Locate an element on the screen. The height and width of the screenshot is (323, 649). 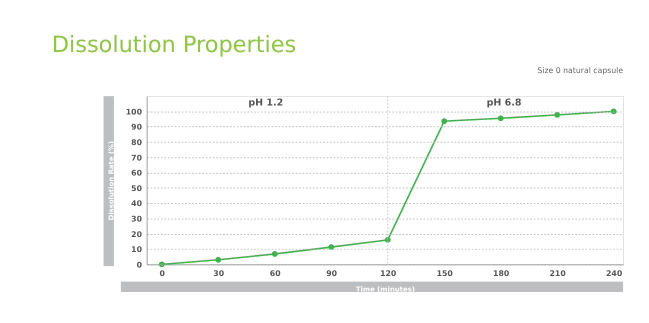
y-tick-label: 40 is located at coordinates (137, 203).